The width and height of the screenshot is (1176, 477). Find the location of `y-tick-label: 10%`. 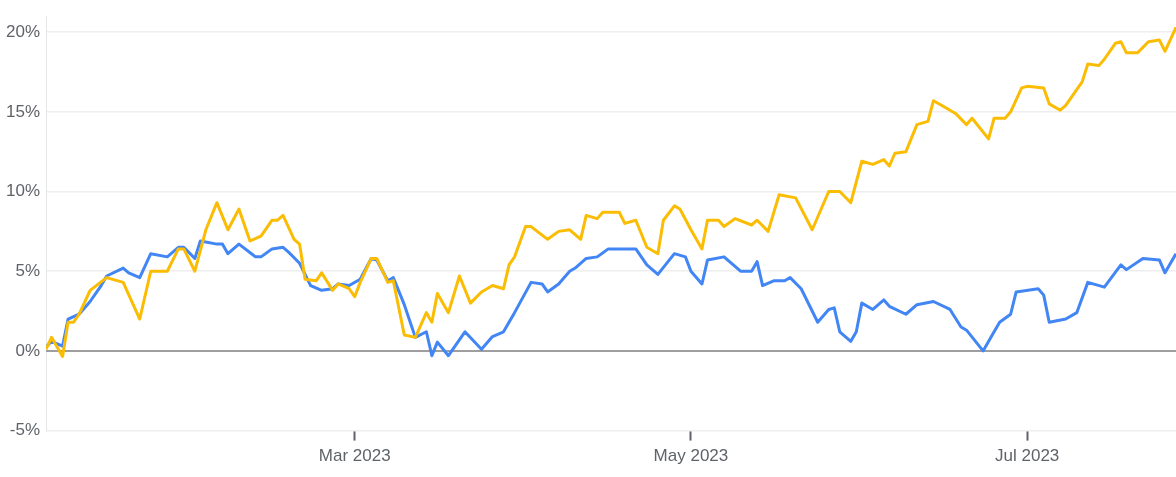

y-tick-label: 10% is located at coordinates (23, 191).